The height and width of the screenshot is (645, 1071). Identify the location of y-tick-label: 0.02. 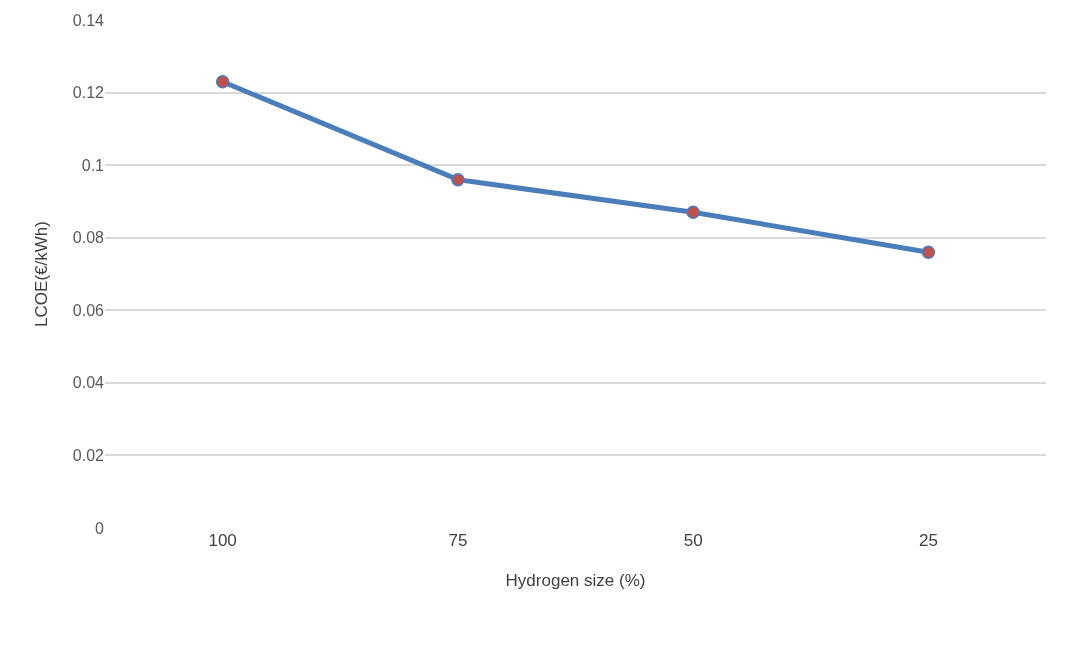
(88, 456).